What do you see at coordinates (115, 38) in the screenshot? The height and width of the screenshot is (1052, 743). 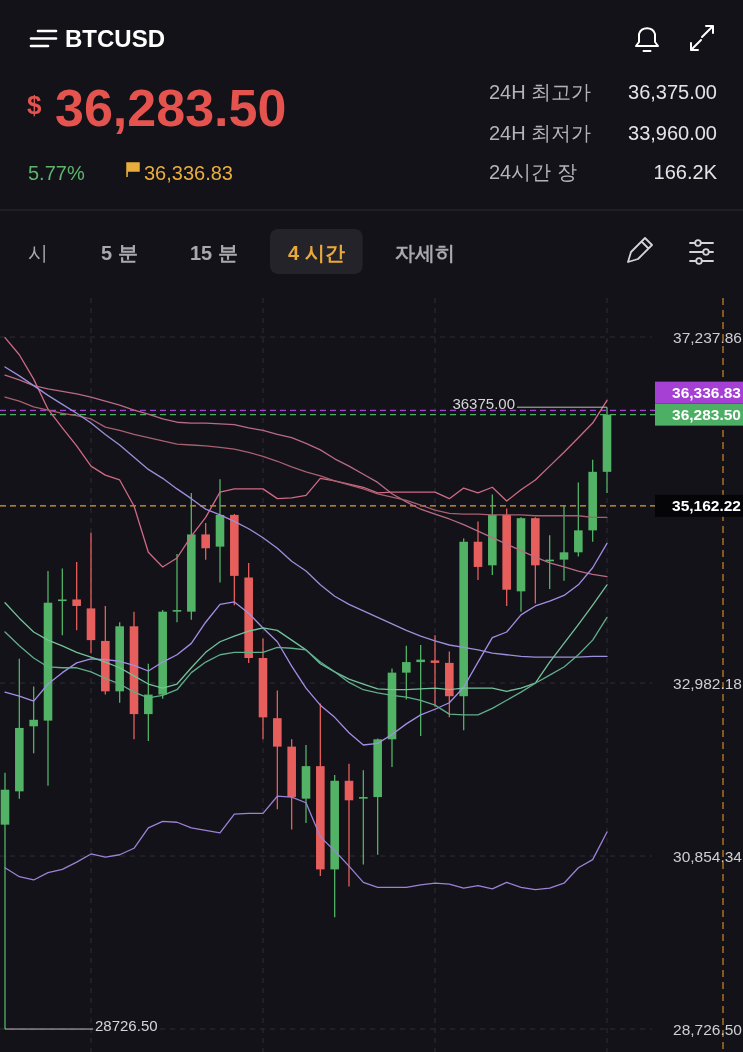 I see `title: BTCUSD` at bounding box center [115, 38].